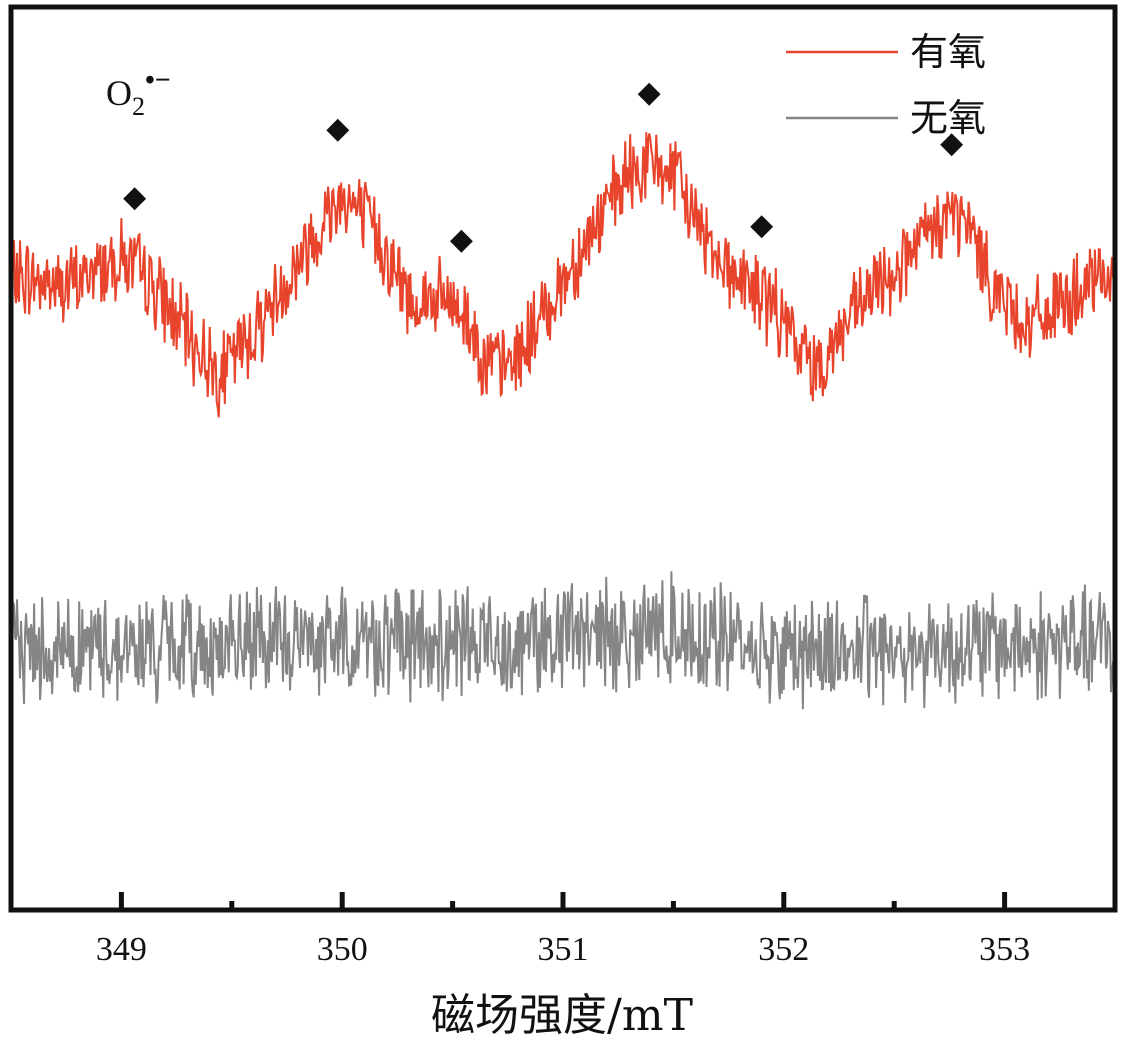  What do you see at coordinates (138, 106) in the screenshot?
I see `species-subscript: 2` at bounding box center [138, 106].